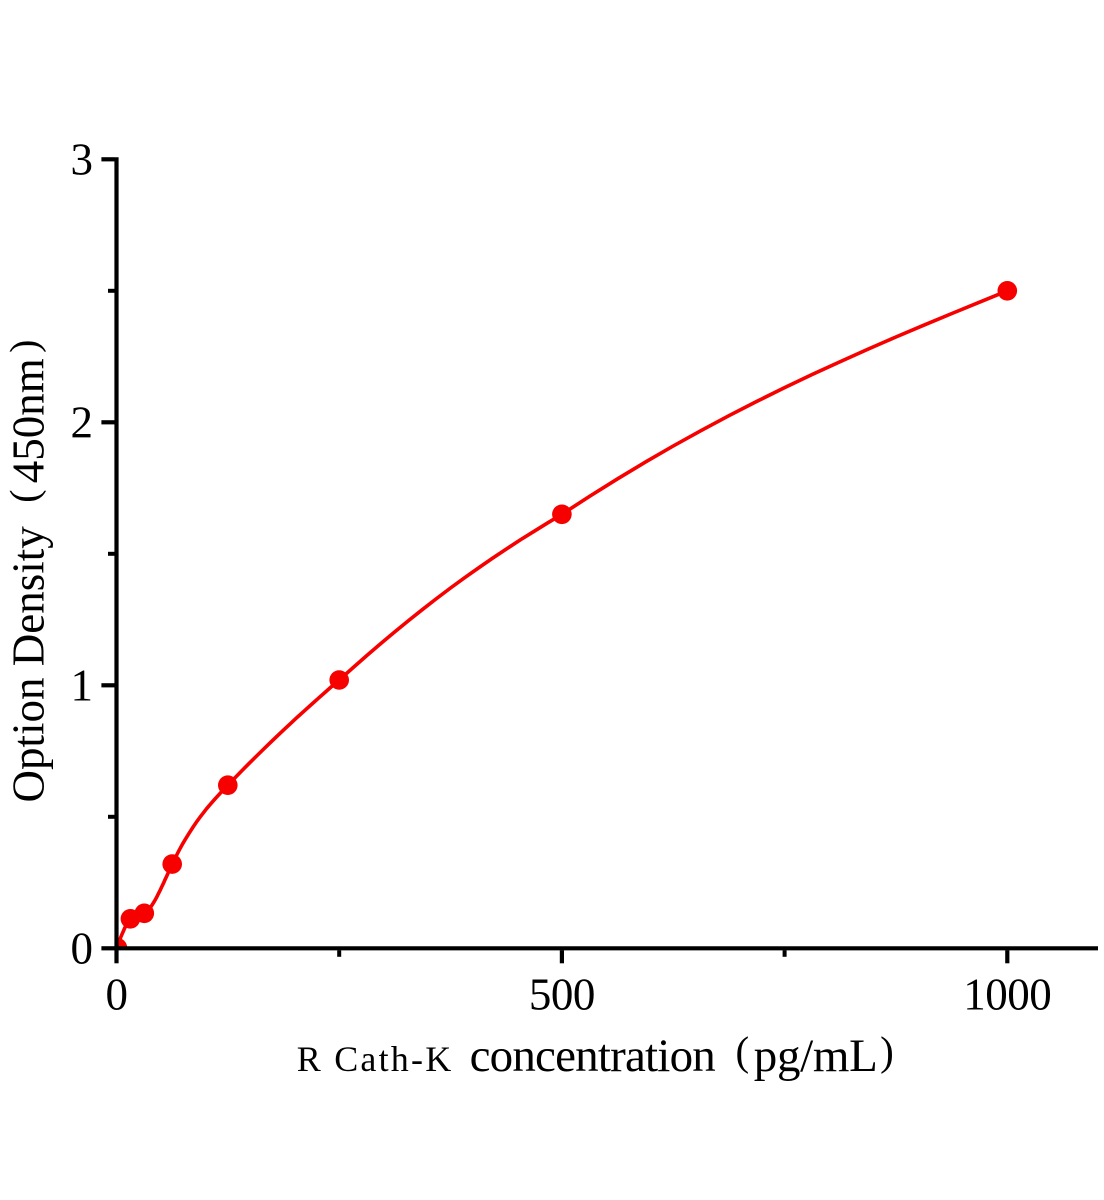  What do you see at coordinates (82, 422) in the screenshot?
I see `svg-text: 2` at bounding box center [82, 422].